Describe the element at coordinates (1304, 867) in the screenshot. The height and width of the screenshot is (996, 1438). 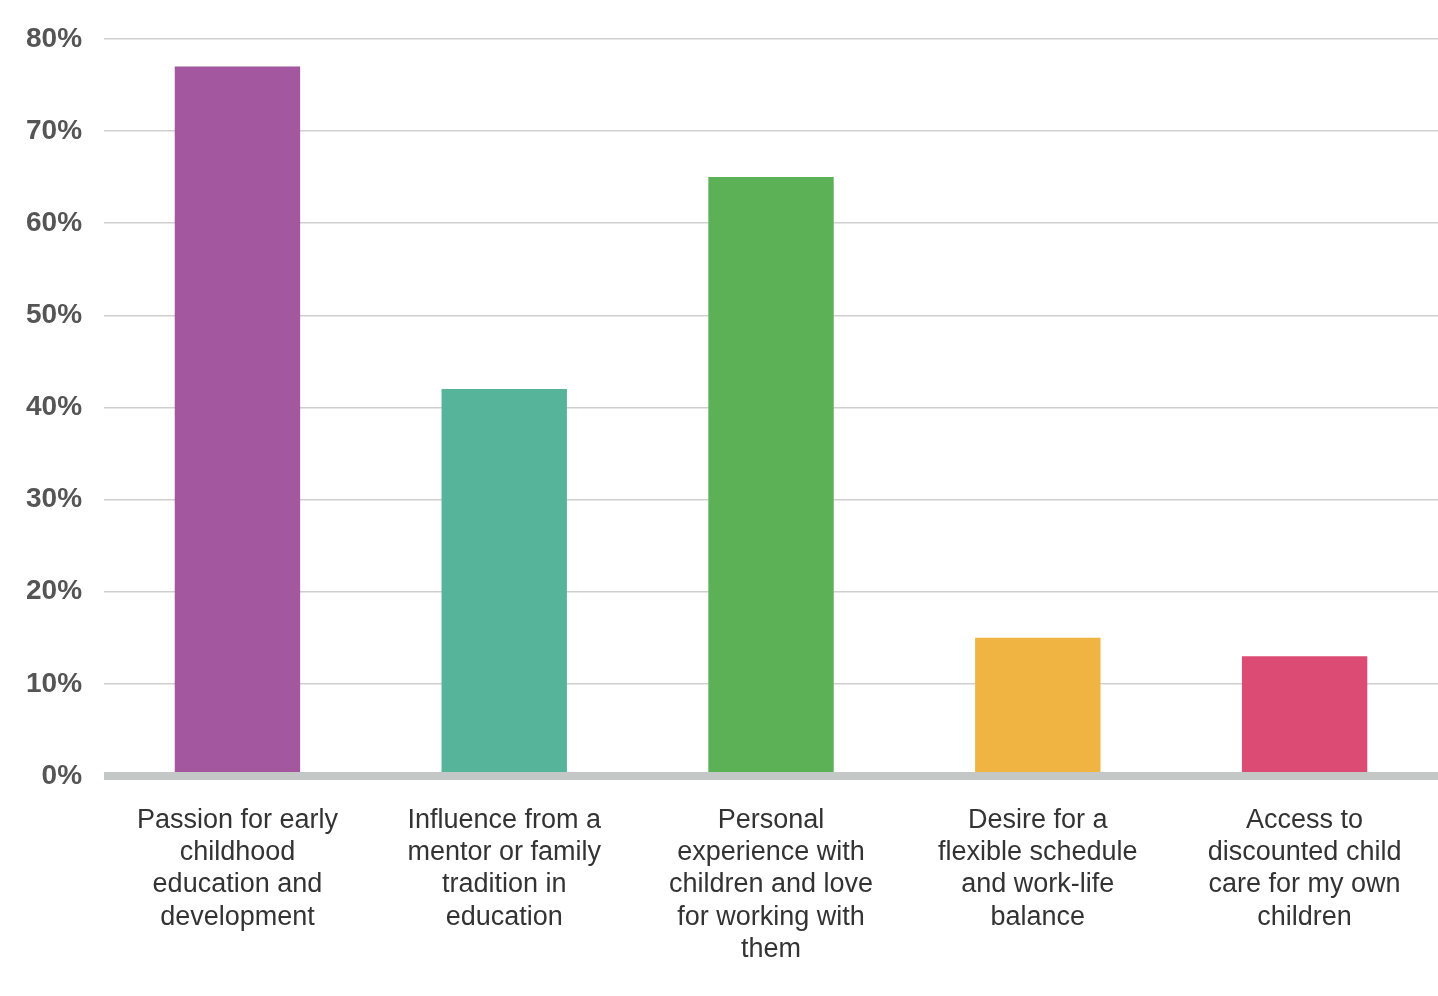
I see `x-tick-label: Access to discounted child care for my own children` at that location.